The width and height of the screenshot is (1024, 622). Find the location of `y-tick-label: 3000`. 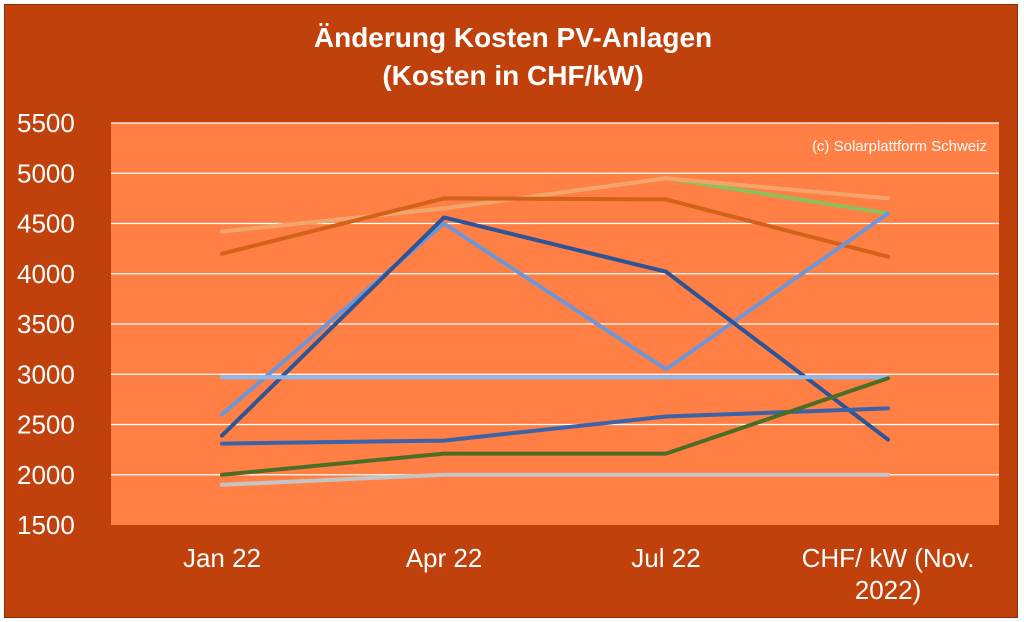

y-tick-label: 3000 is located at coordinates (46, 374).